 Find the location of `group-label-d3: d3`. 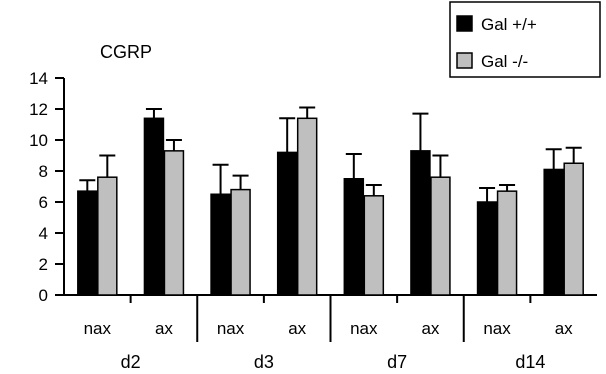

group-label-d3: d3 is located at coordinates (264, 362).